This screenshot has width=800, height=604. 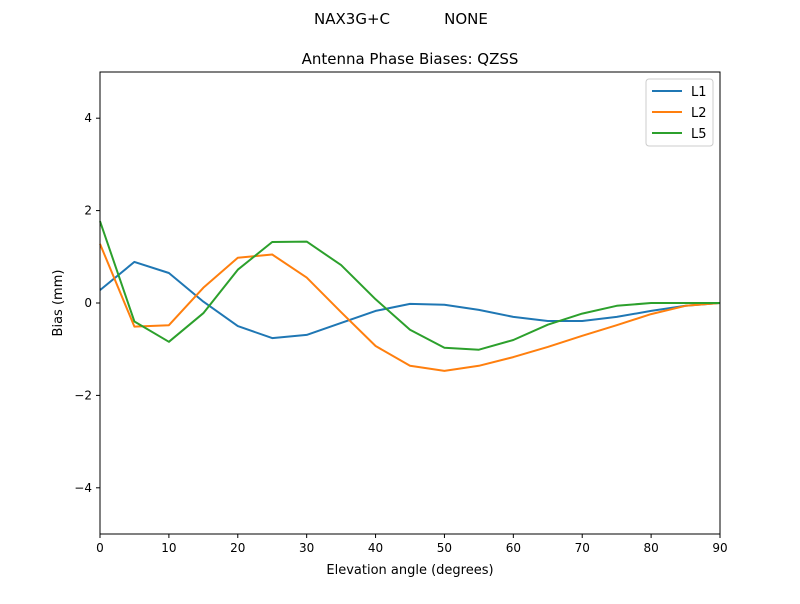 What do you see at coordinates (58, 303) in the screenshot?
I see `y-axis-label: Bias (mm)` at bounding box center [58, 303].